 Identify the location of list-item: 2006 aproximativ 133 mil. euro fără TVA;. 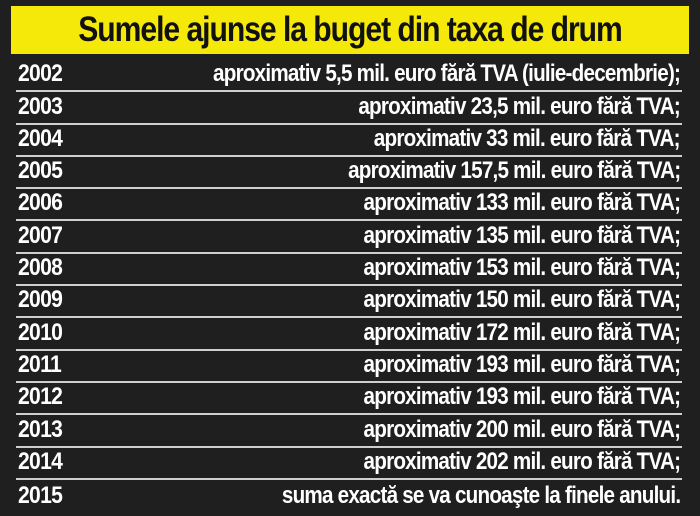
(349, 205).